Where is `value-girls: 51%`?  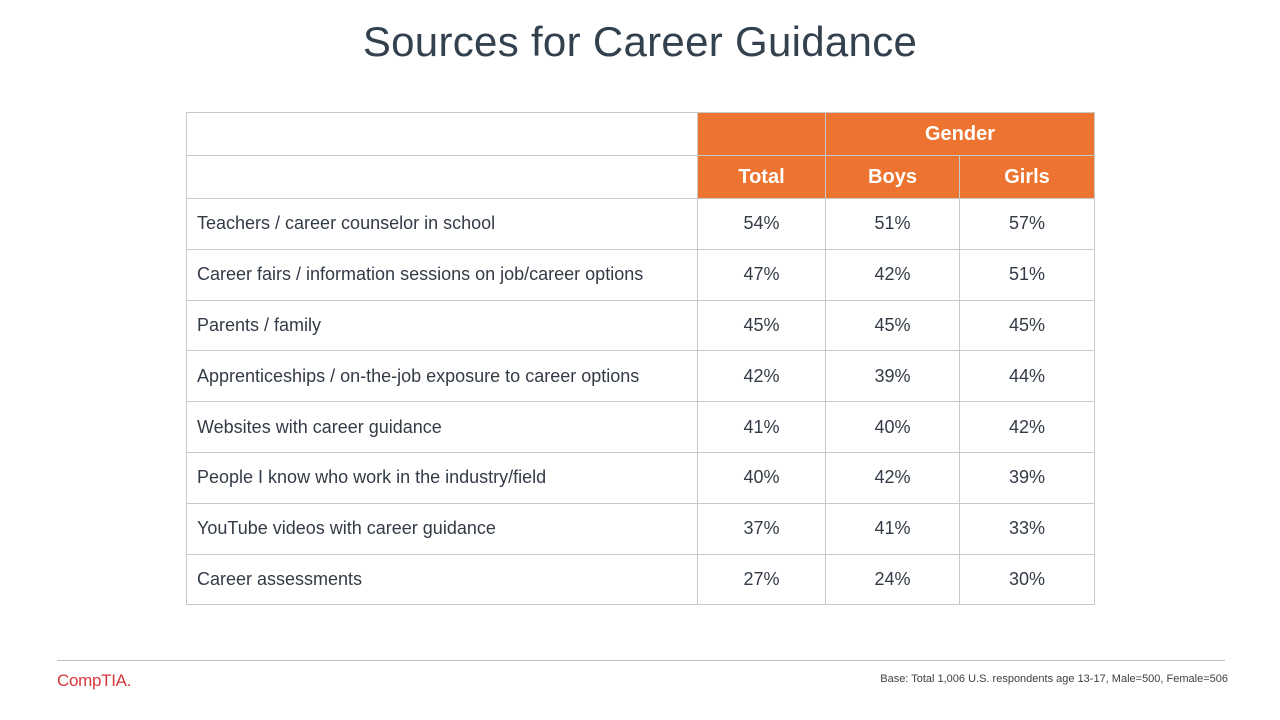 value-girls: 51% is located at coordinates (1027, 274).